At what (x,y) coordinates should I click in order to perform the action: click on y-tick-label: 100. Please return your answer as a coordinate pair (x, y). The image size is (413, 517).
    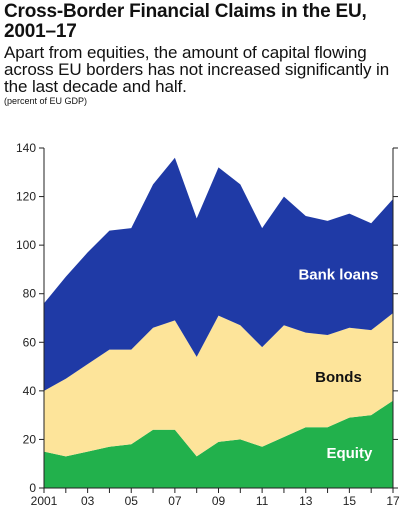
    Looking at the image, I should click on (26, 245).